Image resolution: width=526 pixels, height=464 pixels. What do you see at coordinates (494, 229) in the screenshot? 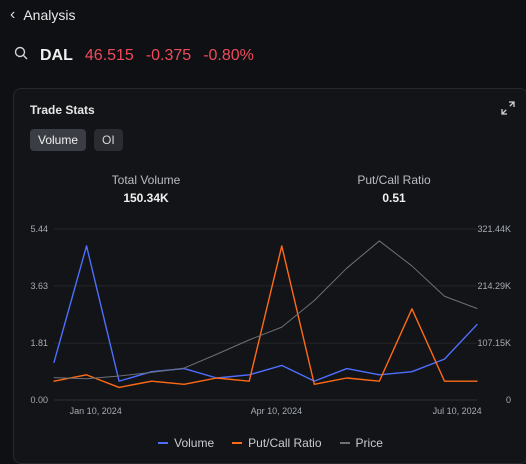
I see `y-right-tick-label: 321.44K` at bounding box center [494, 229].